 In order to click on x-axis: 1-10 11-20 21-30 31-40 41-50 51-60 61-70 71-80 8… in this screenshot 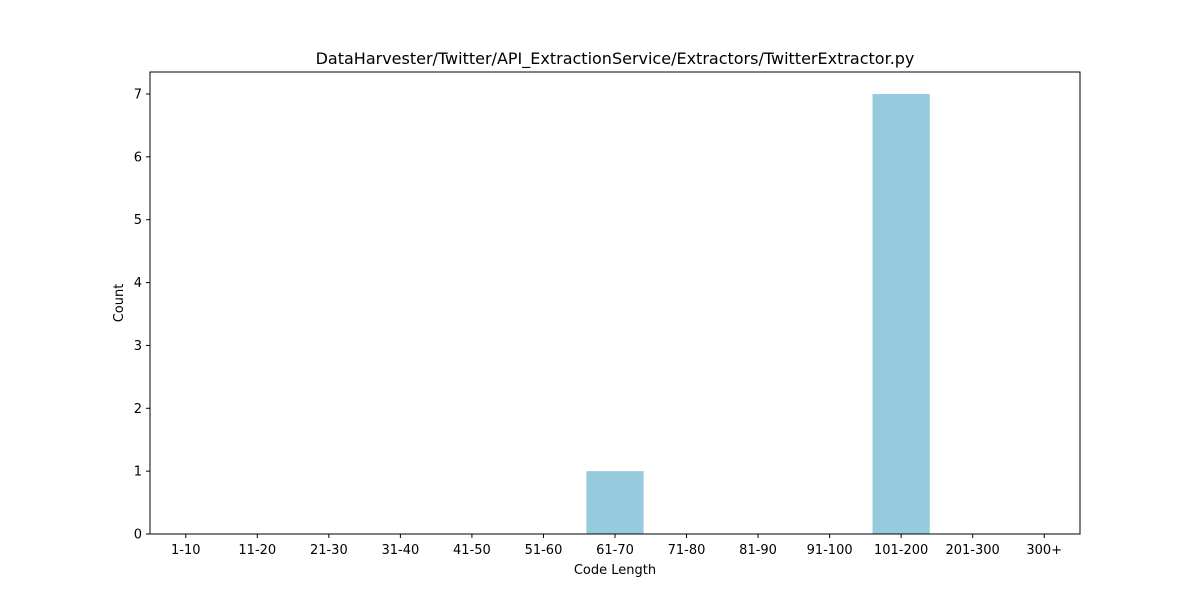, I will do `click(616, 546)`.